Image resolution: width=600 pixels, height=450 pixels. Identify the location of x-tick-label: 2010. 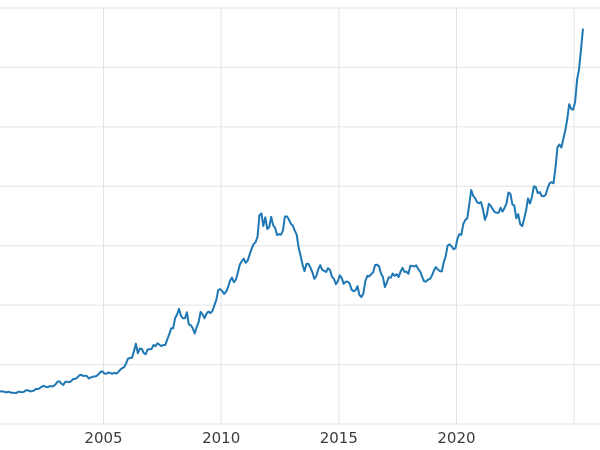
(221, 438).